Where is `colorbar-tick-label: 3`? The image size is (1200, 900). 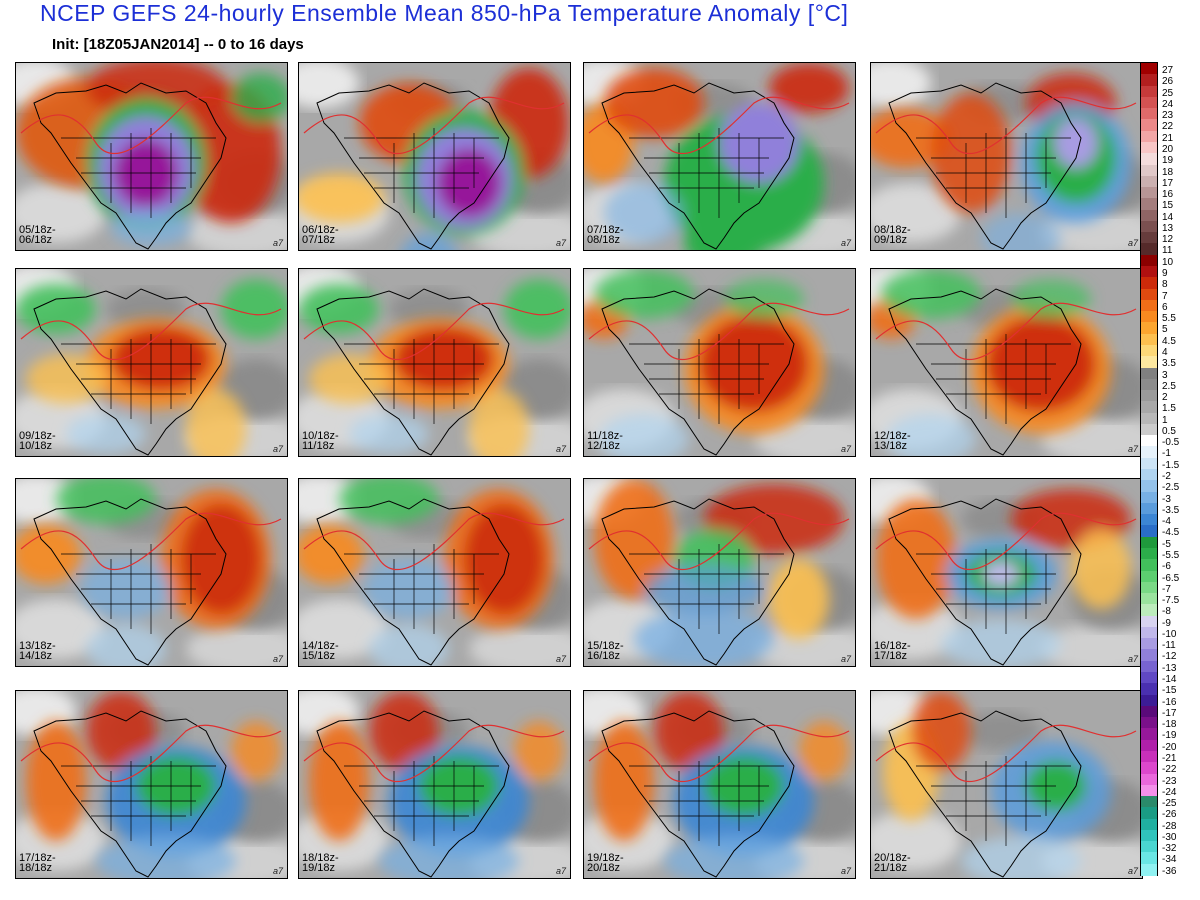 colorbar-tick-label: 3 is located at coordinates (1165, 375).